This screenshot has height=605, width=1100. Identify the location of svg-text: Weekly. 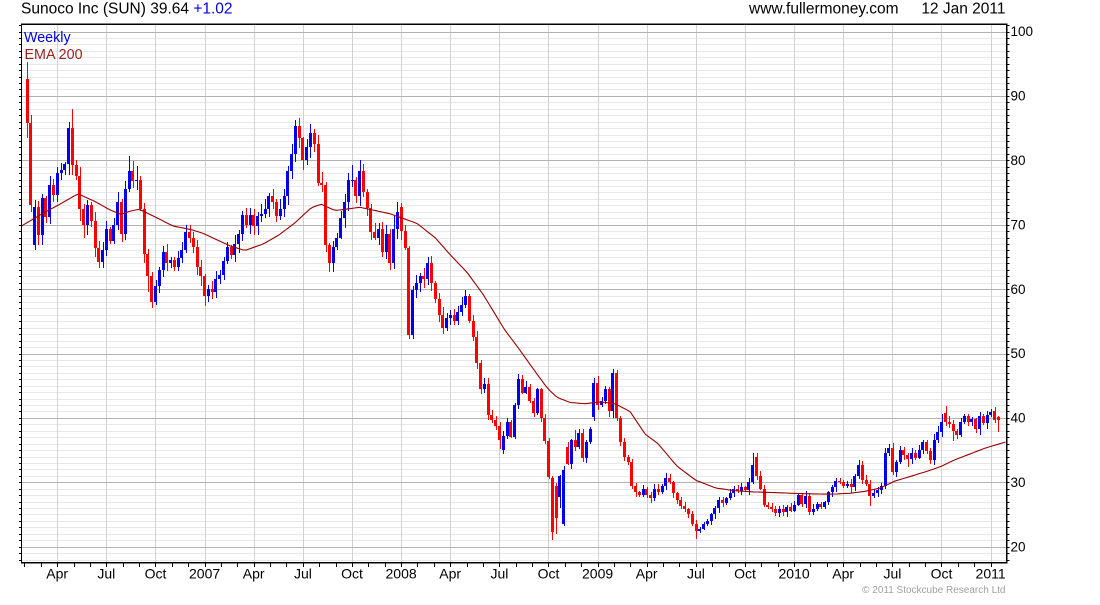
(47, 38).